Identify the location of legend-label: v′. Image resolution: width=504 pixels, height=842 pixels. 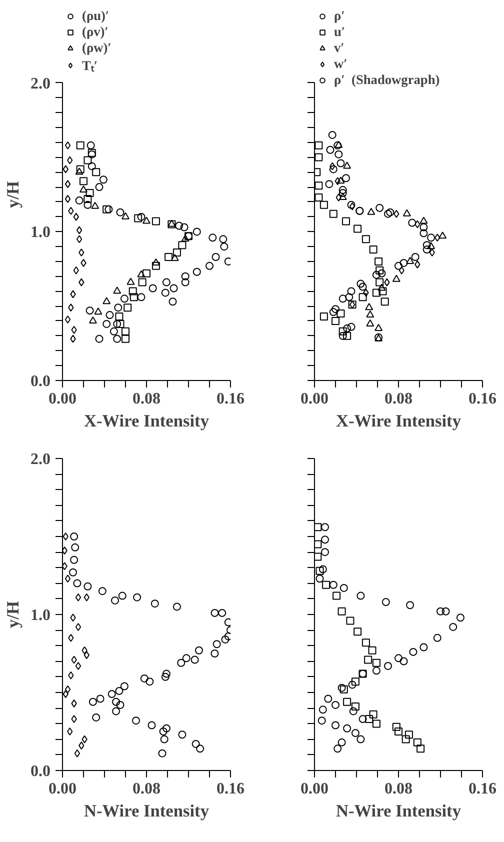
(340, 48).